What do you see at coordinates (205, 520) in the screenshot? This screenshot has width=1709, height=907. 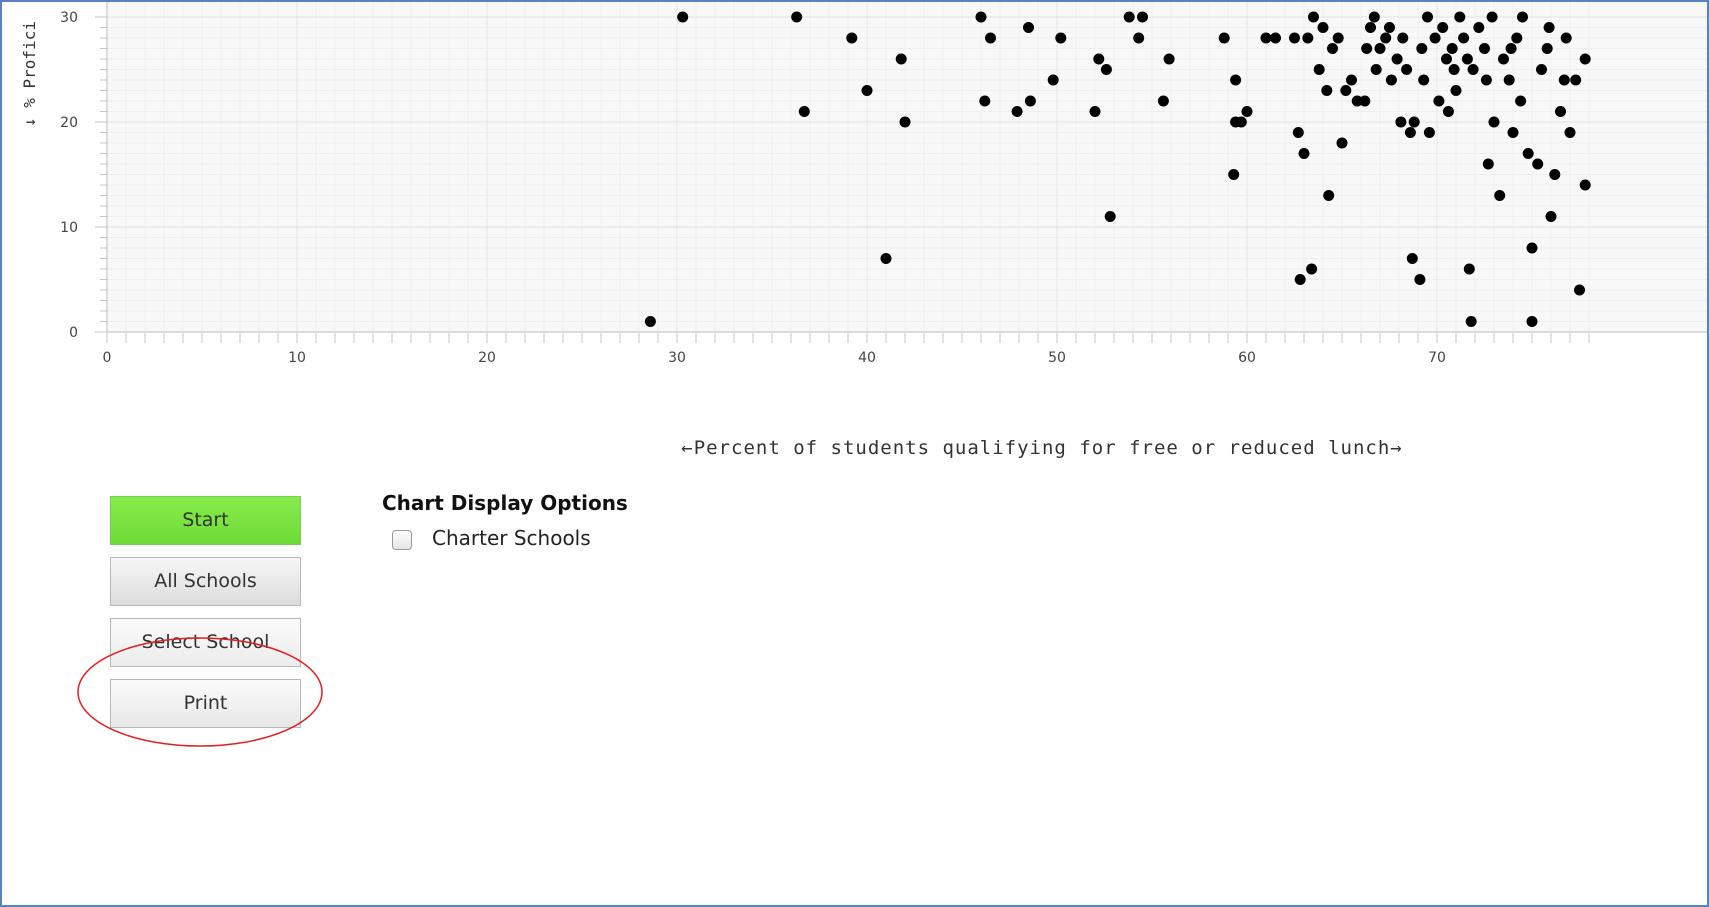 I see `start-button: Start` at bounding box center [205, 520].